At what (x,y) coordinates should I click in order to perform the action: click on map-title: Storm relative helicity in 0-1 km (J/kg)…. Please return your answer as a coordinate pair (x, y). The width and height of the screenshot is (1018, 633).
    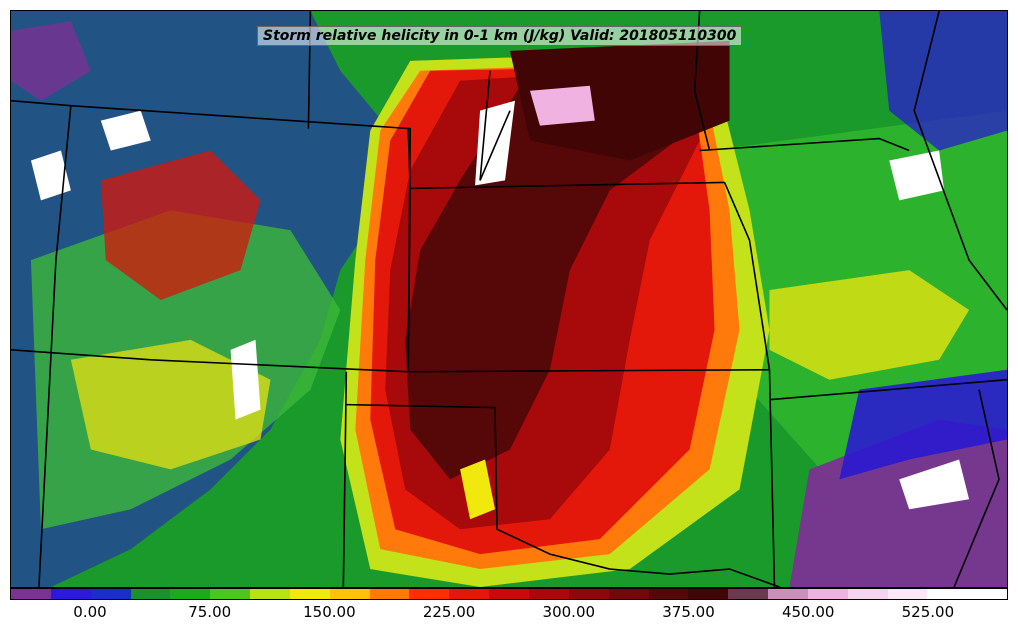
    Looking at the image, I should click on (500, 36).